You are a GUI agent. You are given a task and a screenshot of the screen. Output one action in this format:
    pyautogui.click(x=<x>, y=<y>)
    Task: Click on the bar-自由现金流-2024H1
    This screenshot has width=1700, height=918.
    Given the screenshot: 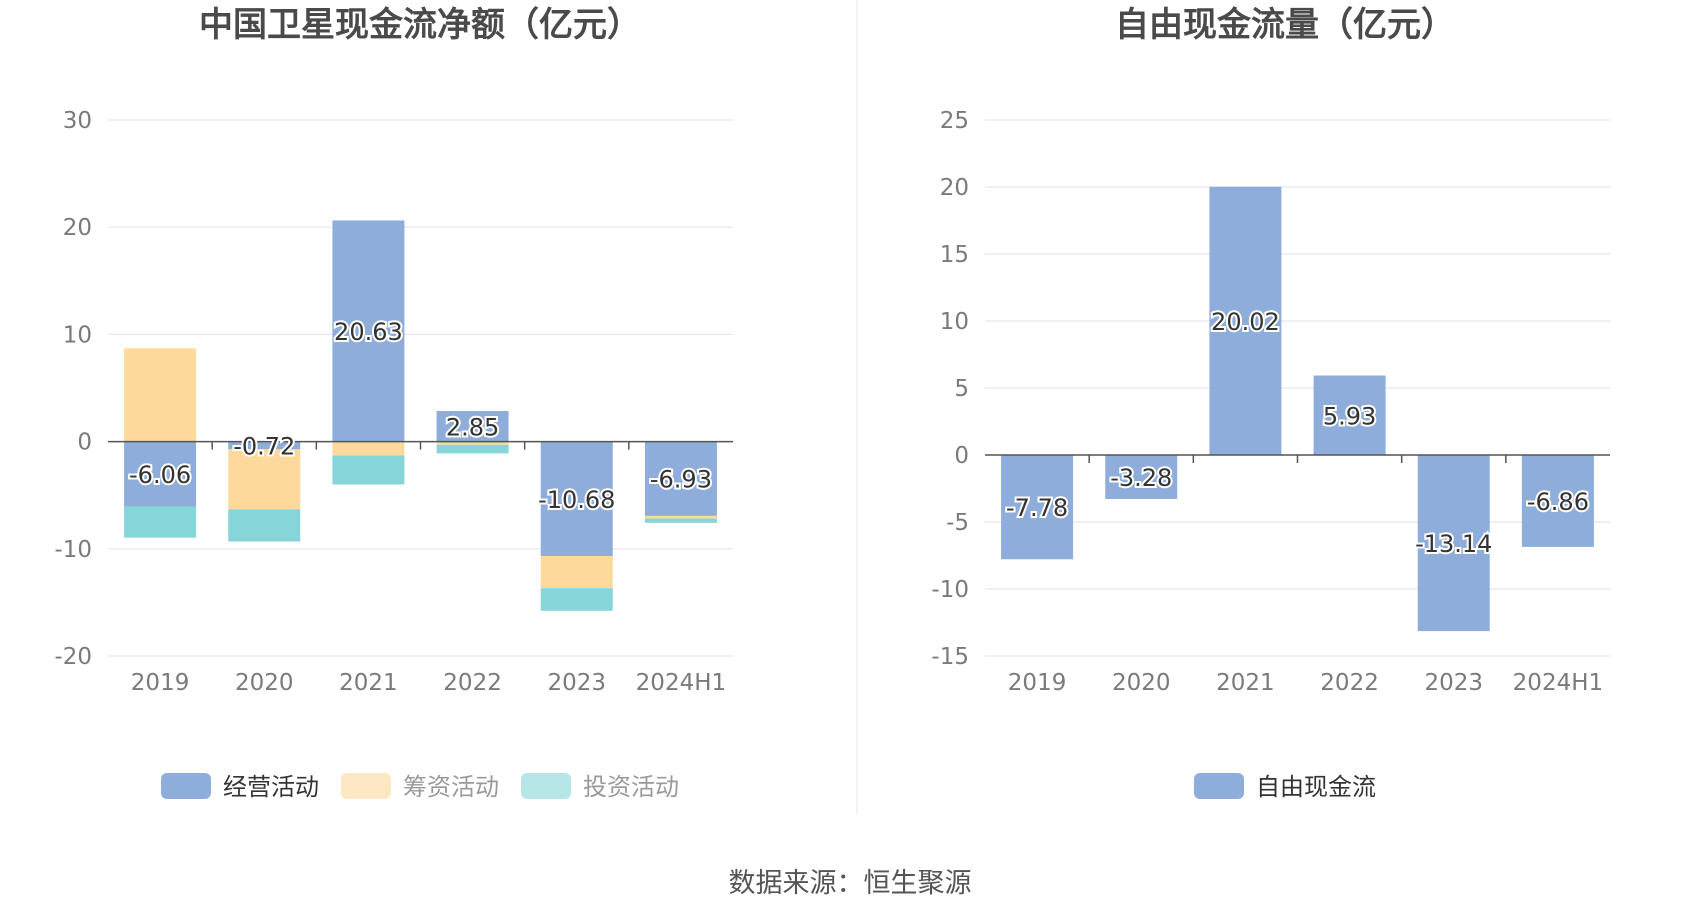 What is the action you would take?
    pyautogui.click(x=1557, y=501)
    